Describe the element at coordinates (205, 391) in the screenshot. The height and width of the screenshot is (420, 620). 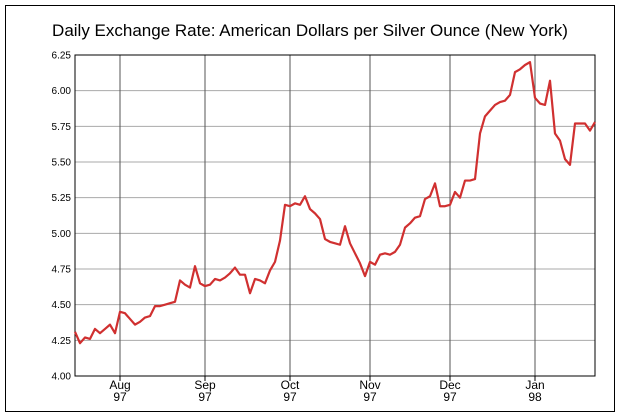
I see `x-tick-label: Sep 97` at that location.